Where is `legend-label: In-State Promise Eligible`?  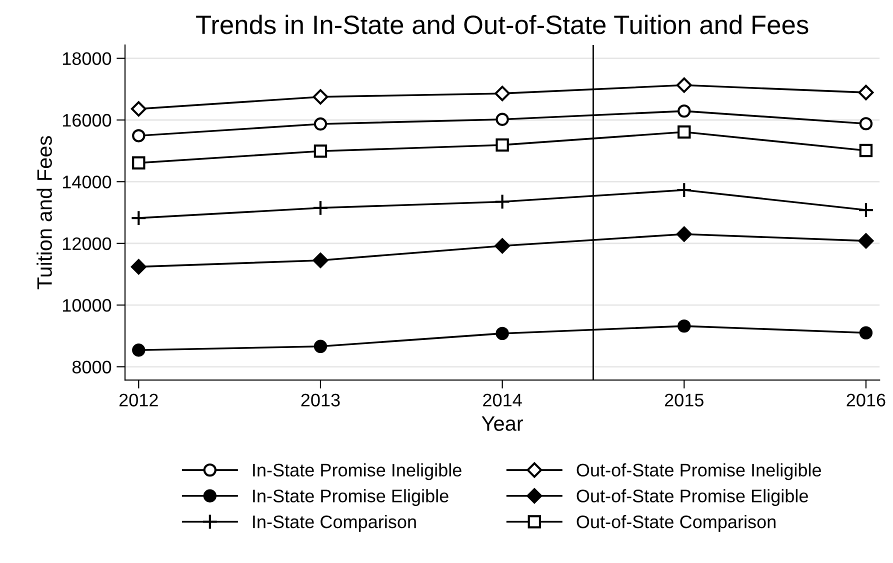
legend-label: In-State Promise Eligible is located at coordinates (350, 497).